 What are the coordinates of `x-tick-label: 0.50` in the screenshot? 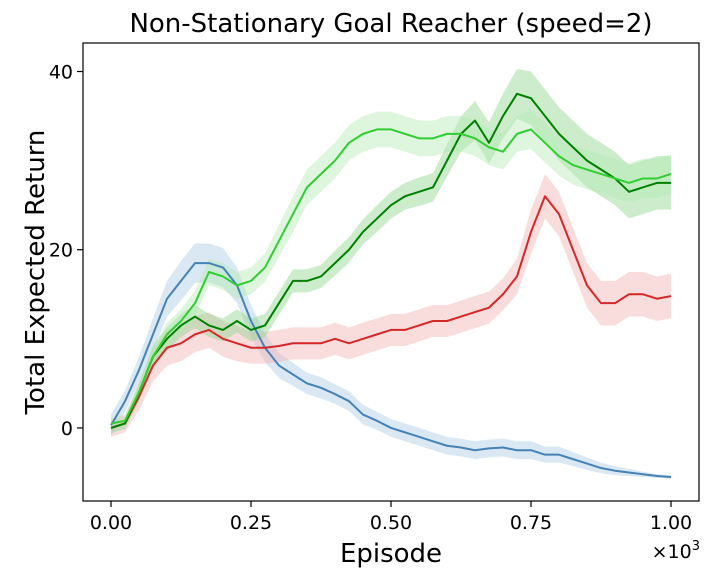 It's located at (391, 523).